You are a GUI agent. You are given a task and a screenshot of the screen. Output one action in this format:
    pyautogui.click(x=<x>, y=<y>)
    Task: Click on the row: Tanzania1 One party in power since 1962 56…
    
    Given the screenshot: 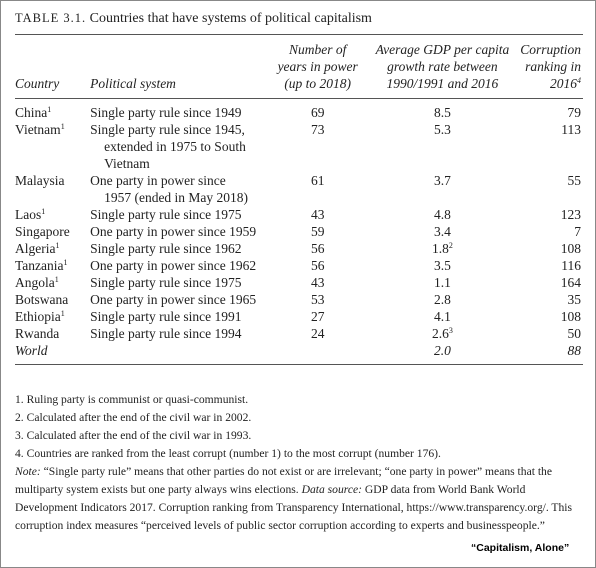 What is the action you would take?
    pyautogui.click(x=299, y=265)
    